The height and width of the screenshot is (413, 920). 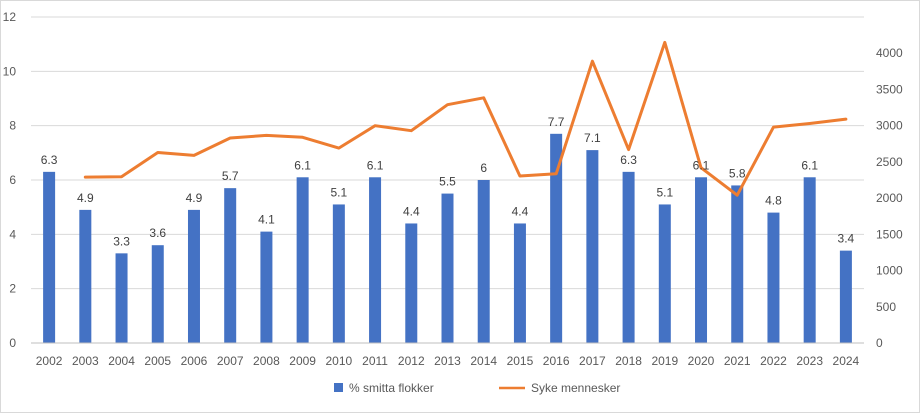 I want to click on x-tick-label: 2012, so click(x=411, y=361).